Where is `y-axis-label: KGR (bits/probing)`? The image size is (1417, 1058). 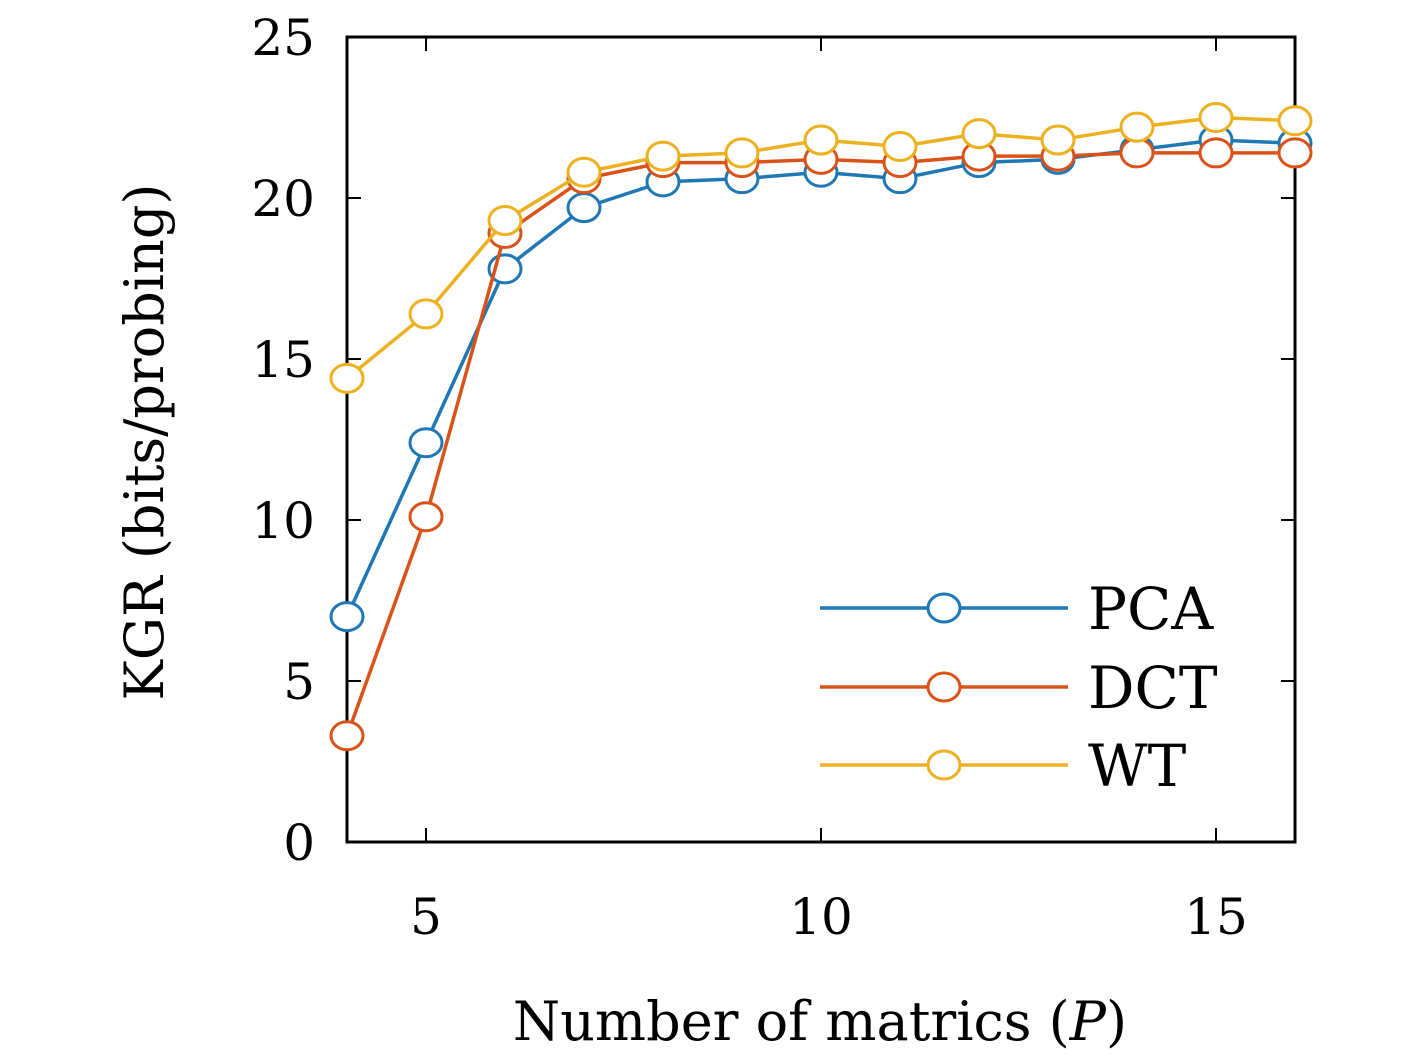 y-axis-label: KGR (bits/probing) is located at coordinates (144, 442).